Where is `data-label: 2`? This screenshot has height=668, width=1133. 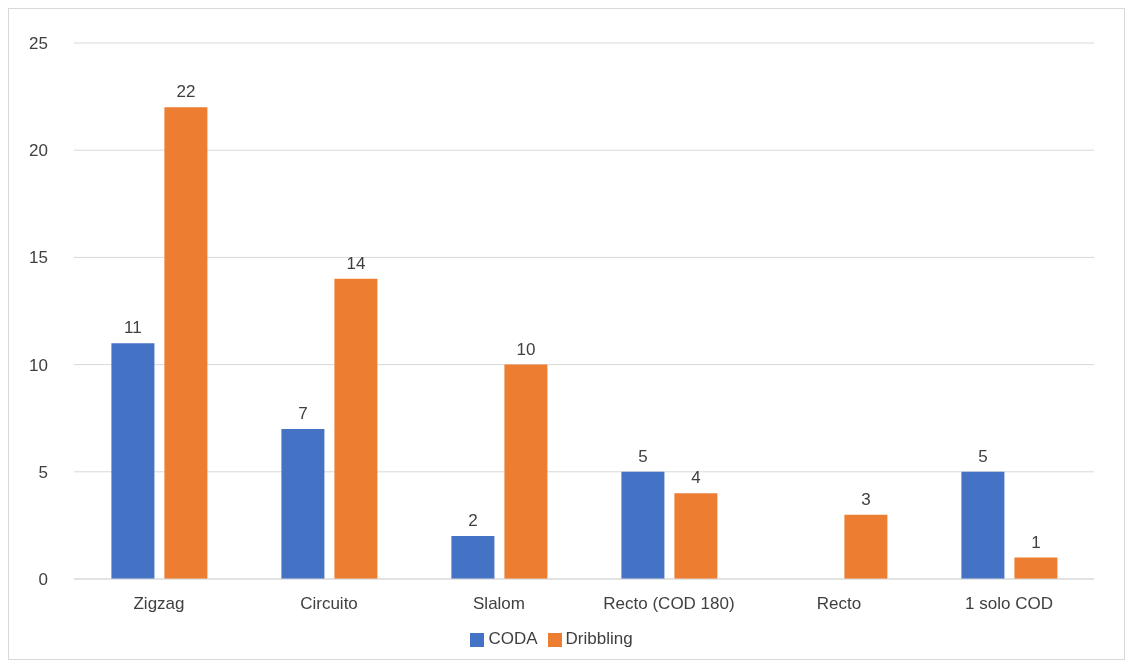
data-label: 2 is located at coordinates (473, 521).